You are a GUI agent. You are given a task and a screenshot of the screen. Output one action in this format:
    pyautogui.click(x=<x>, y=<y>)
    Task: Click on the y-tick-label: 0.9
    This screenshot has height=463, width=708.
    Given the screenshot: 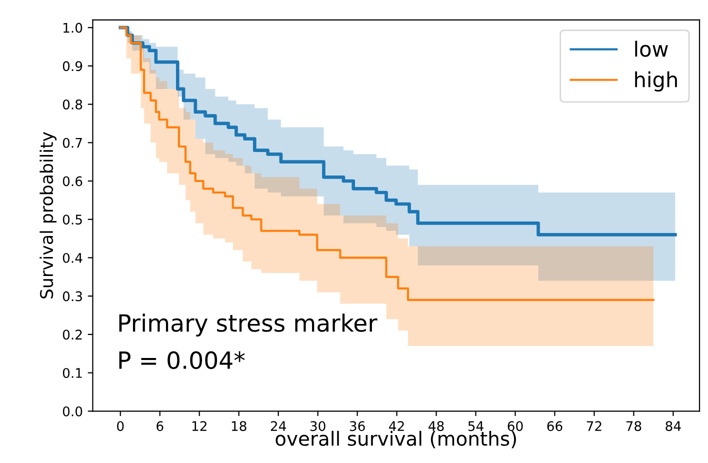 What is the action you would take?
    pyautogui.click(x=72, y=66)
    